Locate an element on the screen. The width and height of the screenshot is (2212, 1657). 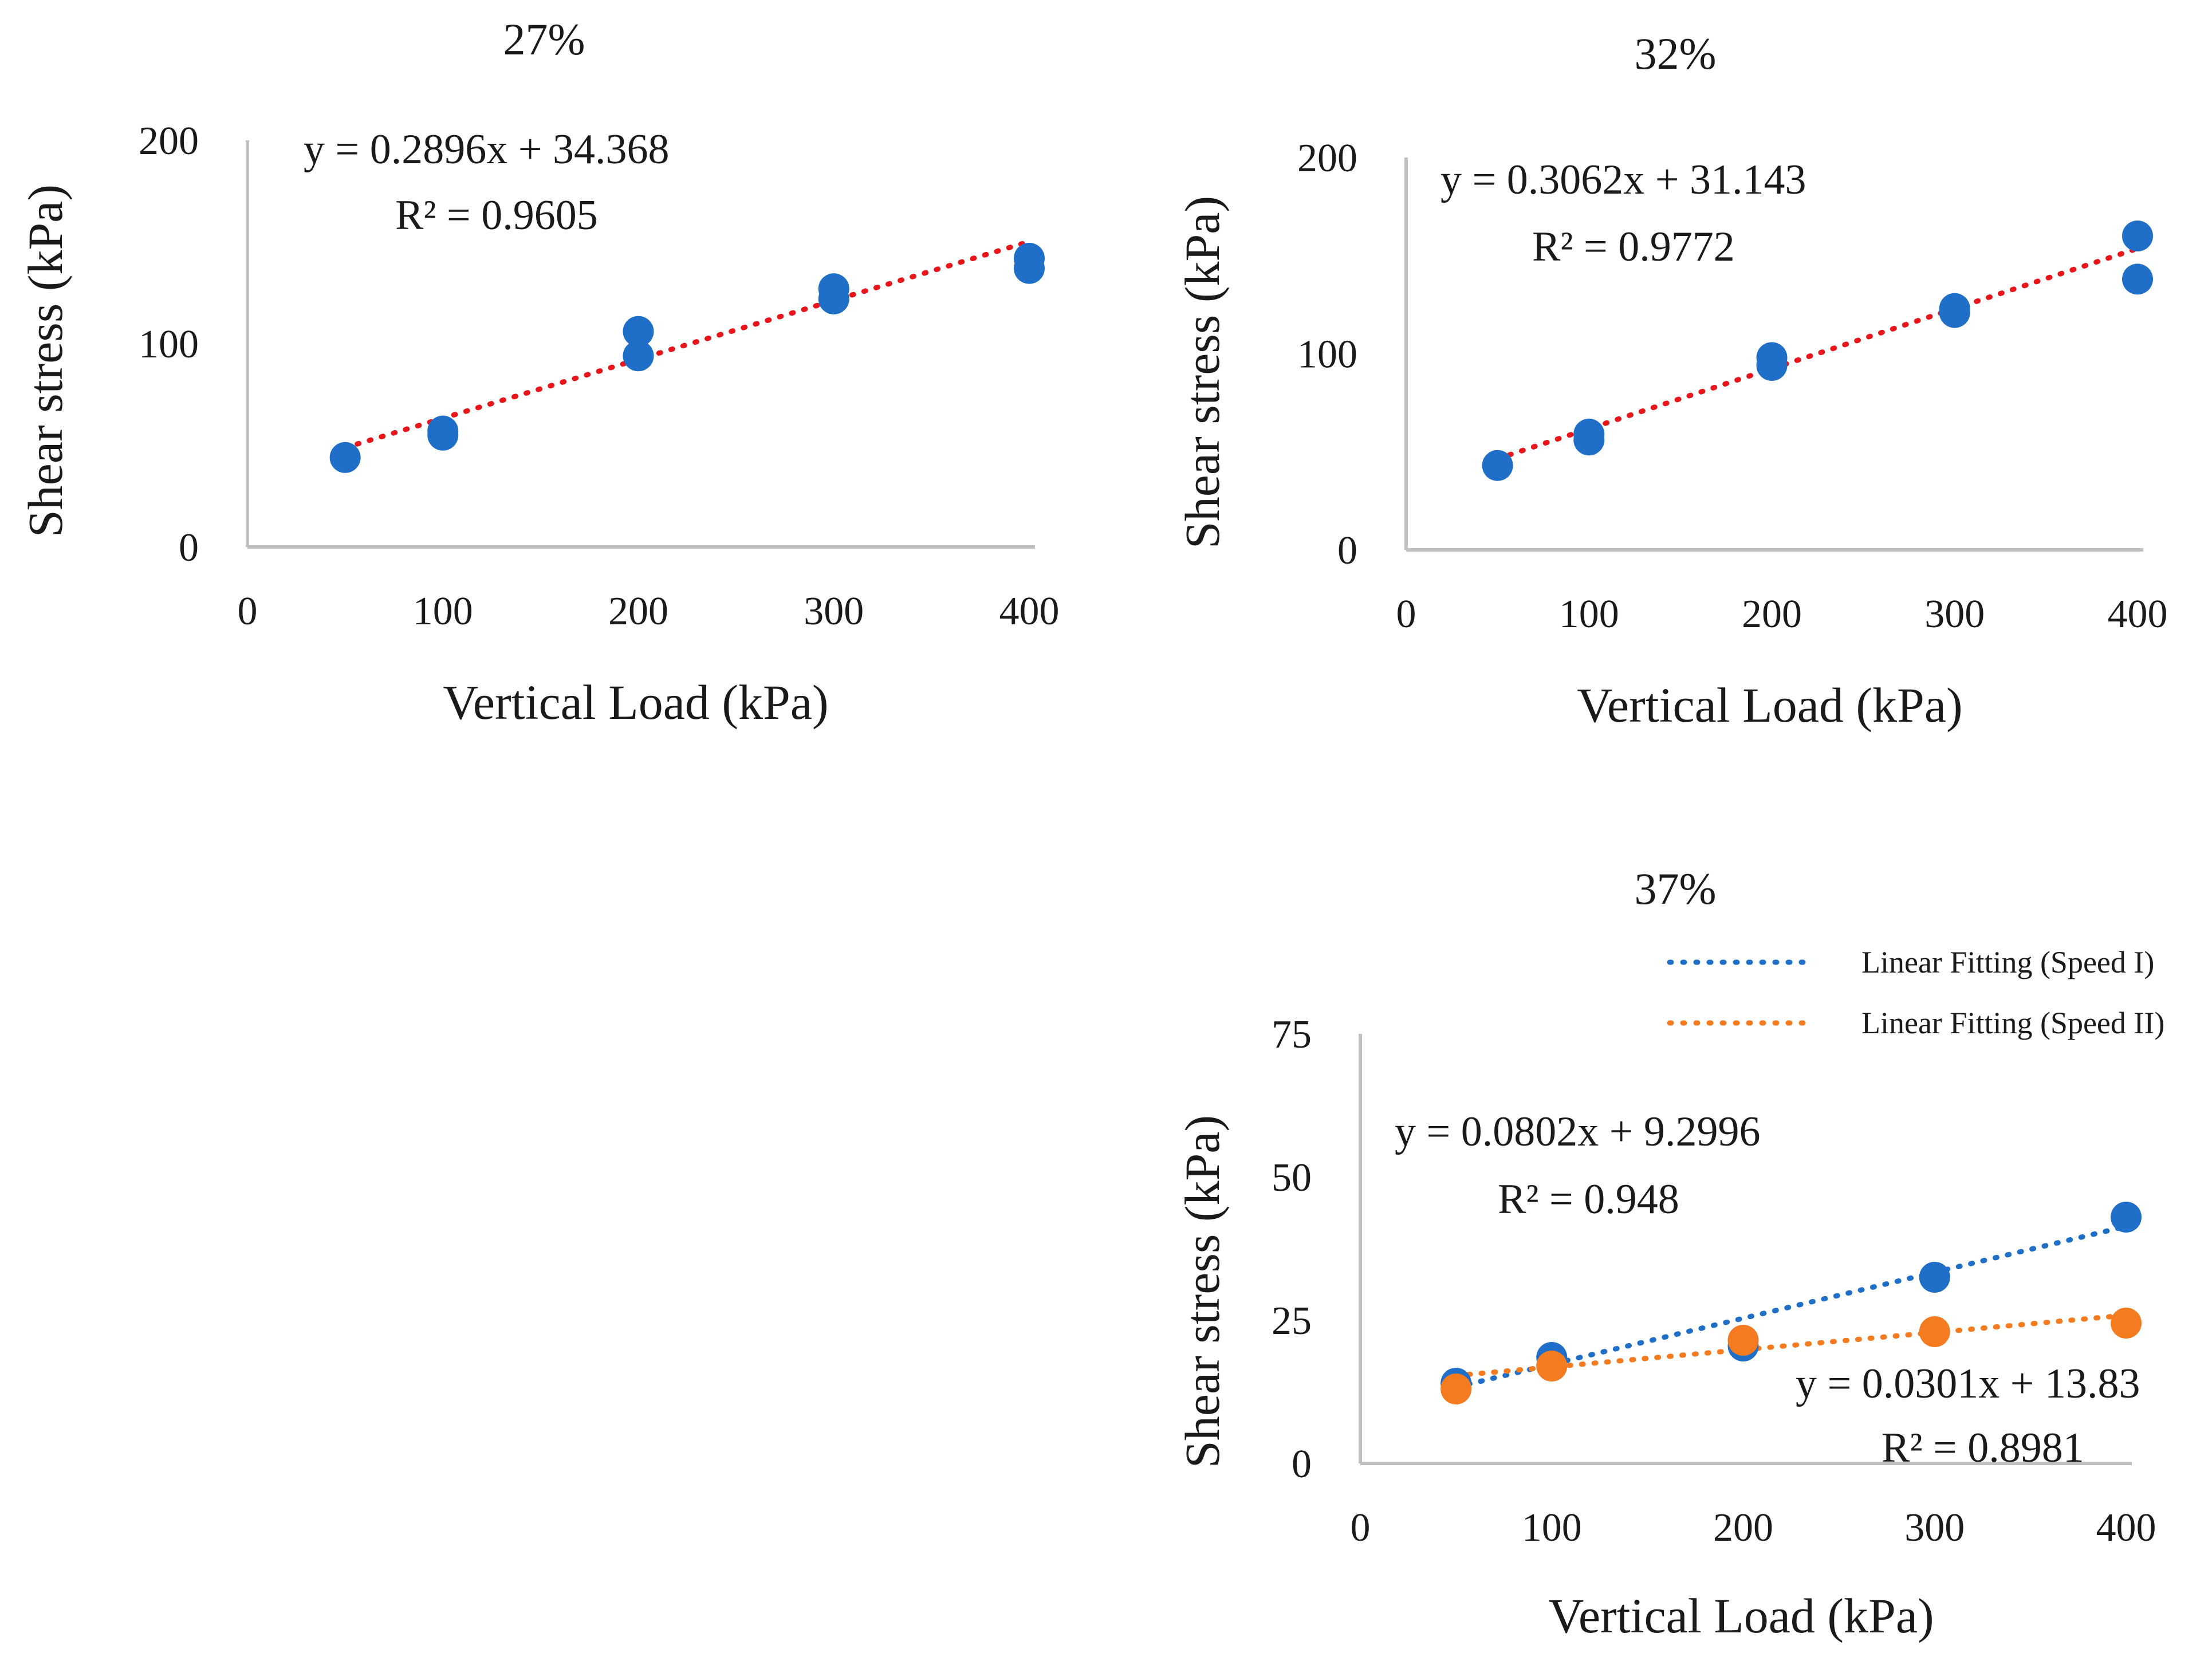
trend-equation: y = 0.3062x + 31.143 is located at coordinates (1623, 179).